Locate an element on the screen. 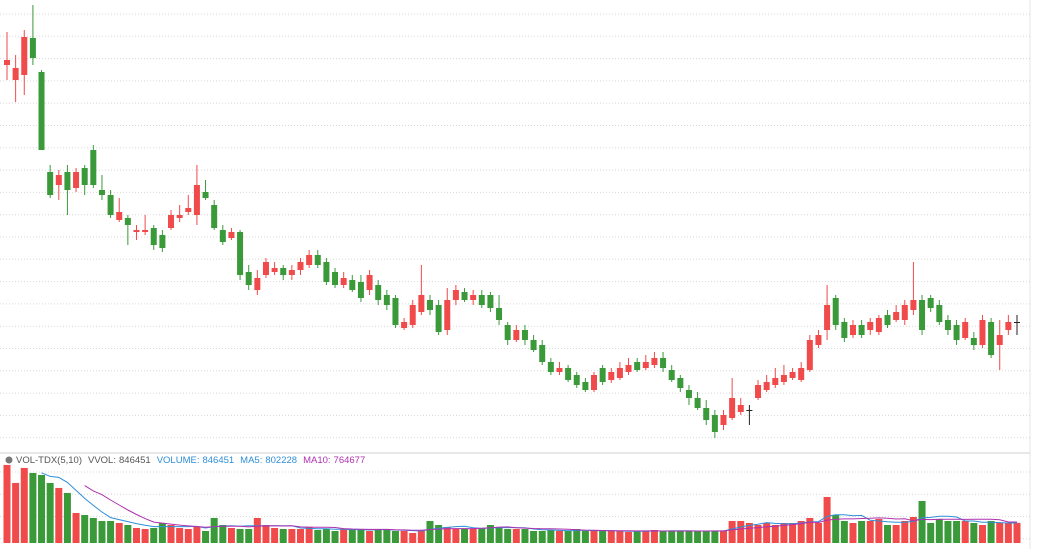 The image size is (1038, 549). legend-label: VOLUME: is located at coordinates (178, 460).